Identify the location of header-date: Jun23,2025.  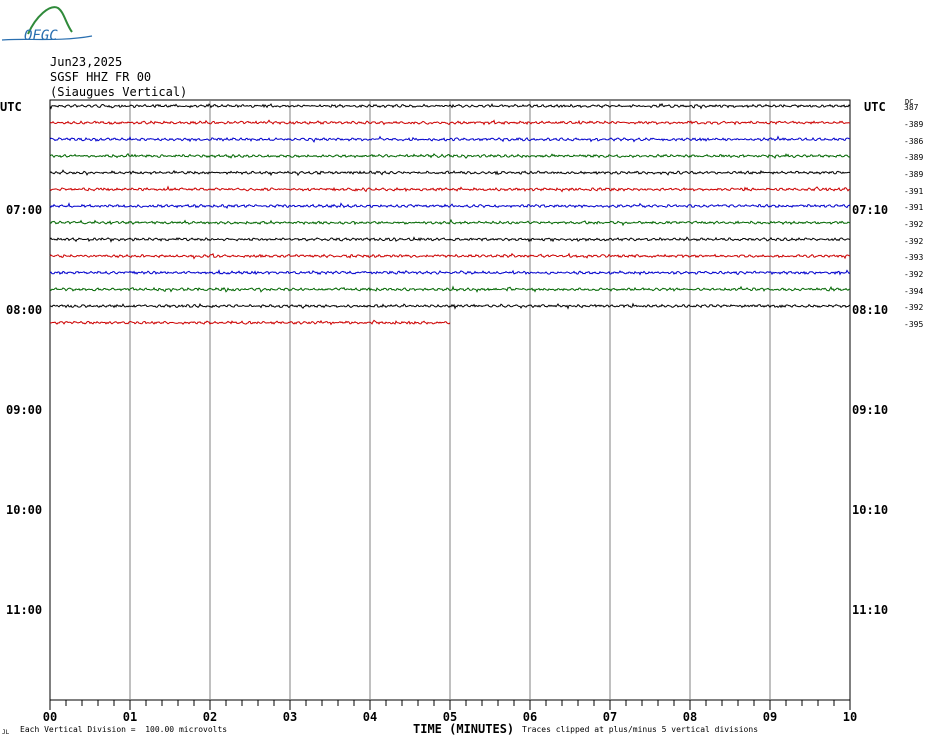
(86, 62).